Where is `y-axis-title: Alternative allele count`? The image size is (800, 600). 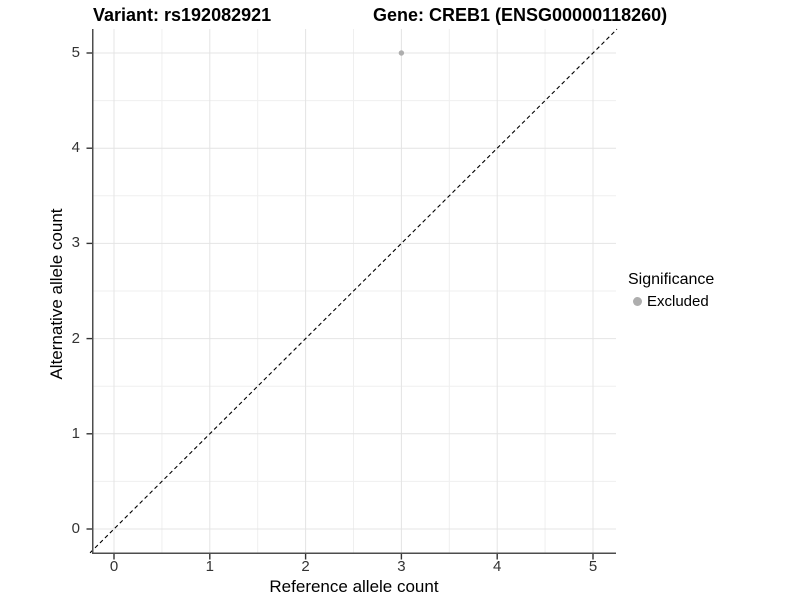
y-axis-title: Alternative allele count is located at coordinates (56, 294).